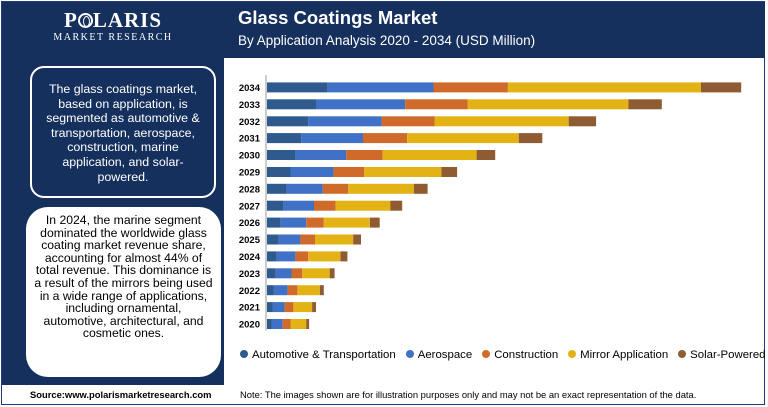 This screenshot has width=768, height=407. I want to click on bar-2022-construction, so click(292, 290).